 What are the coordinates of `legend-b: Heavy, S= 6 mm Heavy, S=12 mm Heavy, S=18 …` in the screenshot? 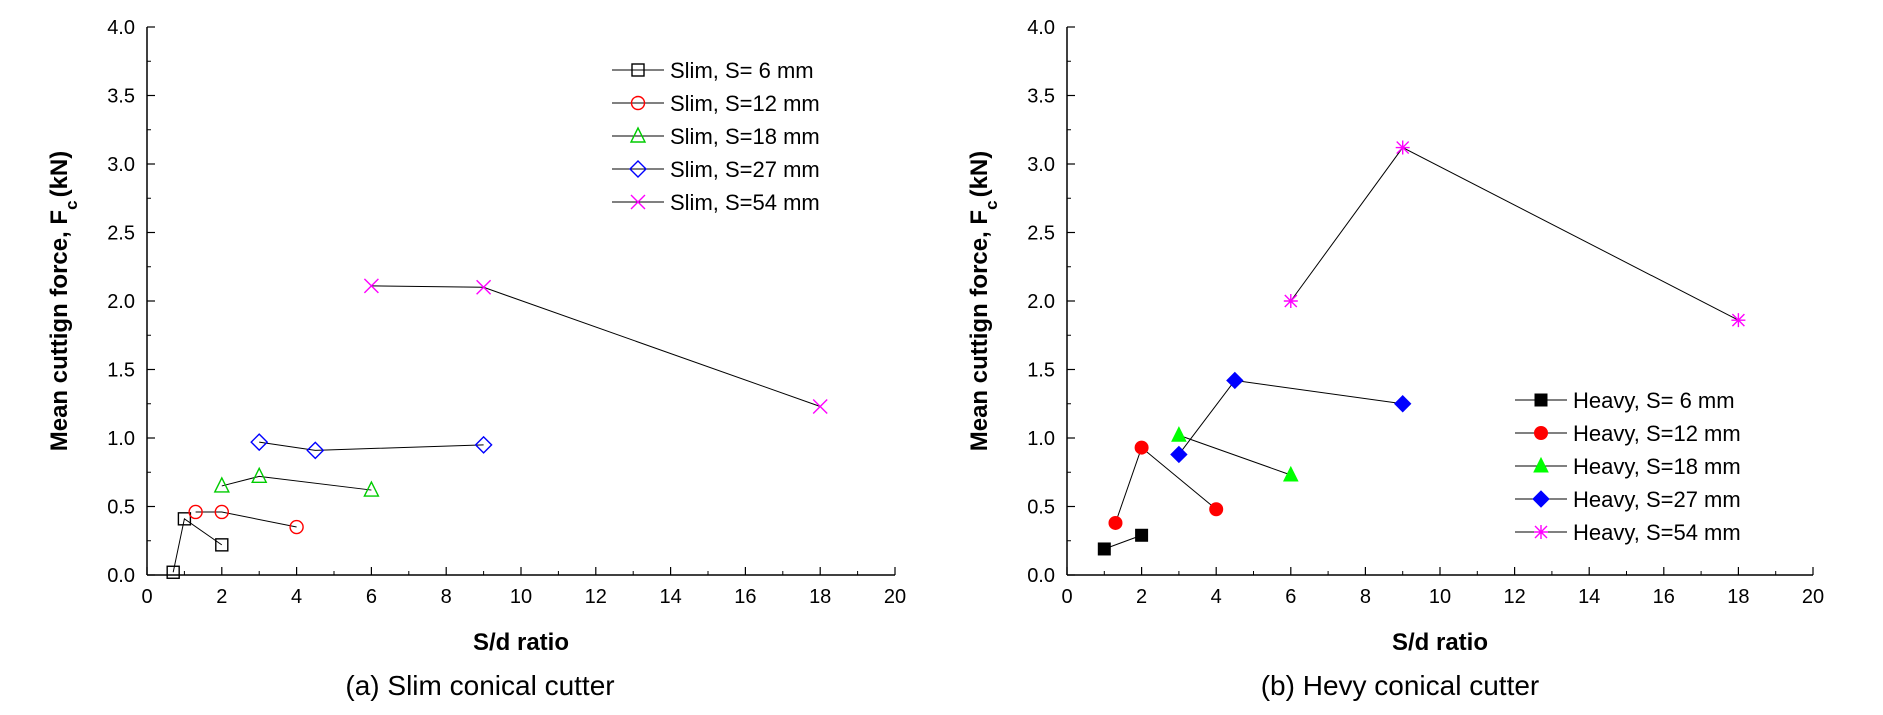 It's located at (1628, 466).